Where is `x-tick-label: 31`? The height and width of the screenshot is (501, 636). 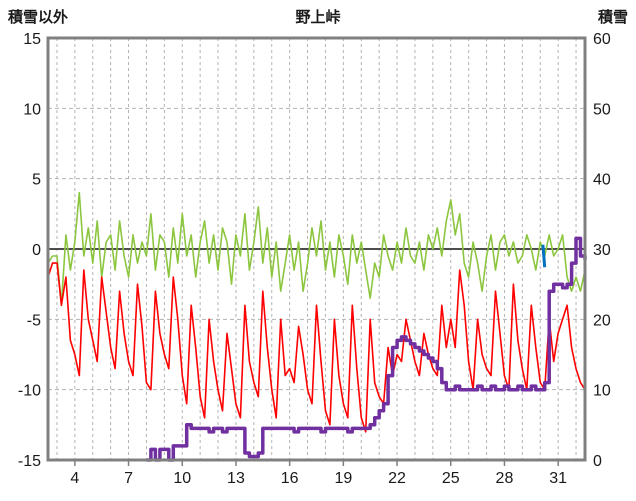 x-tick-label: 31 is located at coordinates (558, 478).